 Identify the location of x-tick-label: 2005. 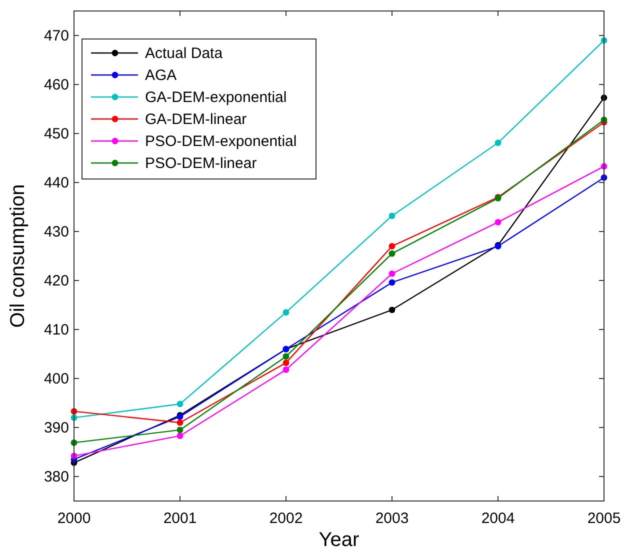
(604, 518).